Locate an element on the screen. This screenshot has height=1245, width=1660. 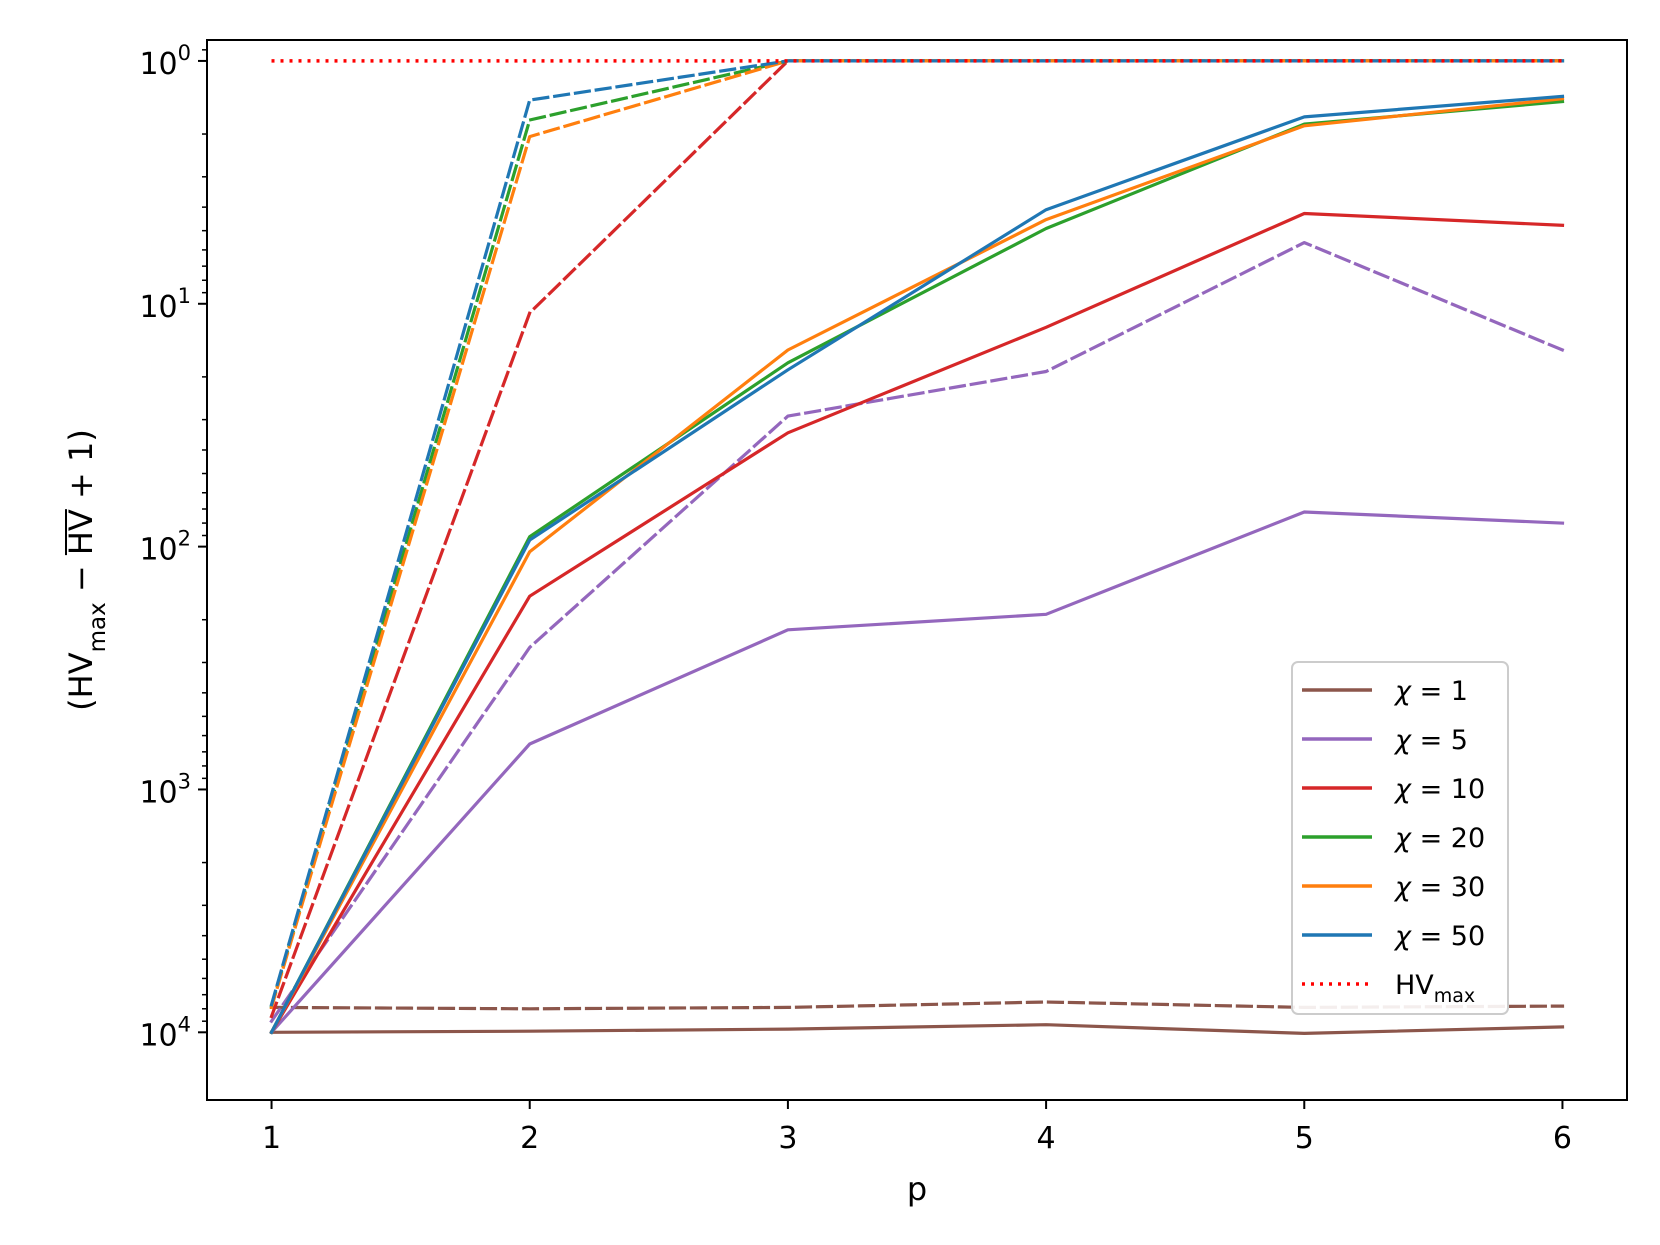
legend-item-50: χ = 50 is located at coordinates (1393, 936).